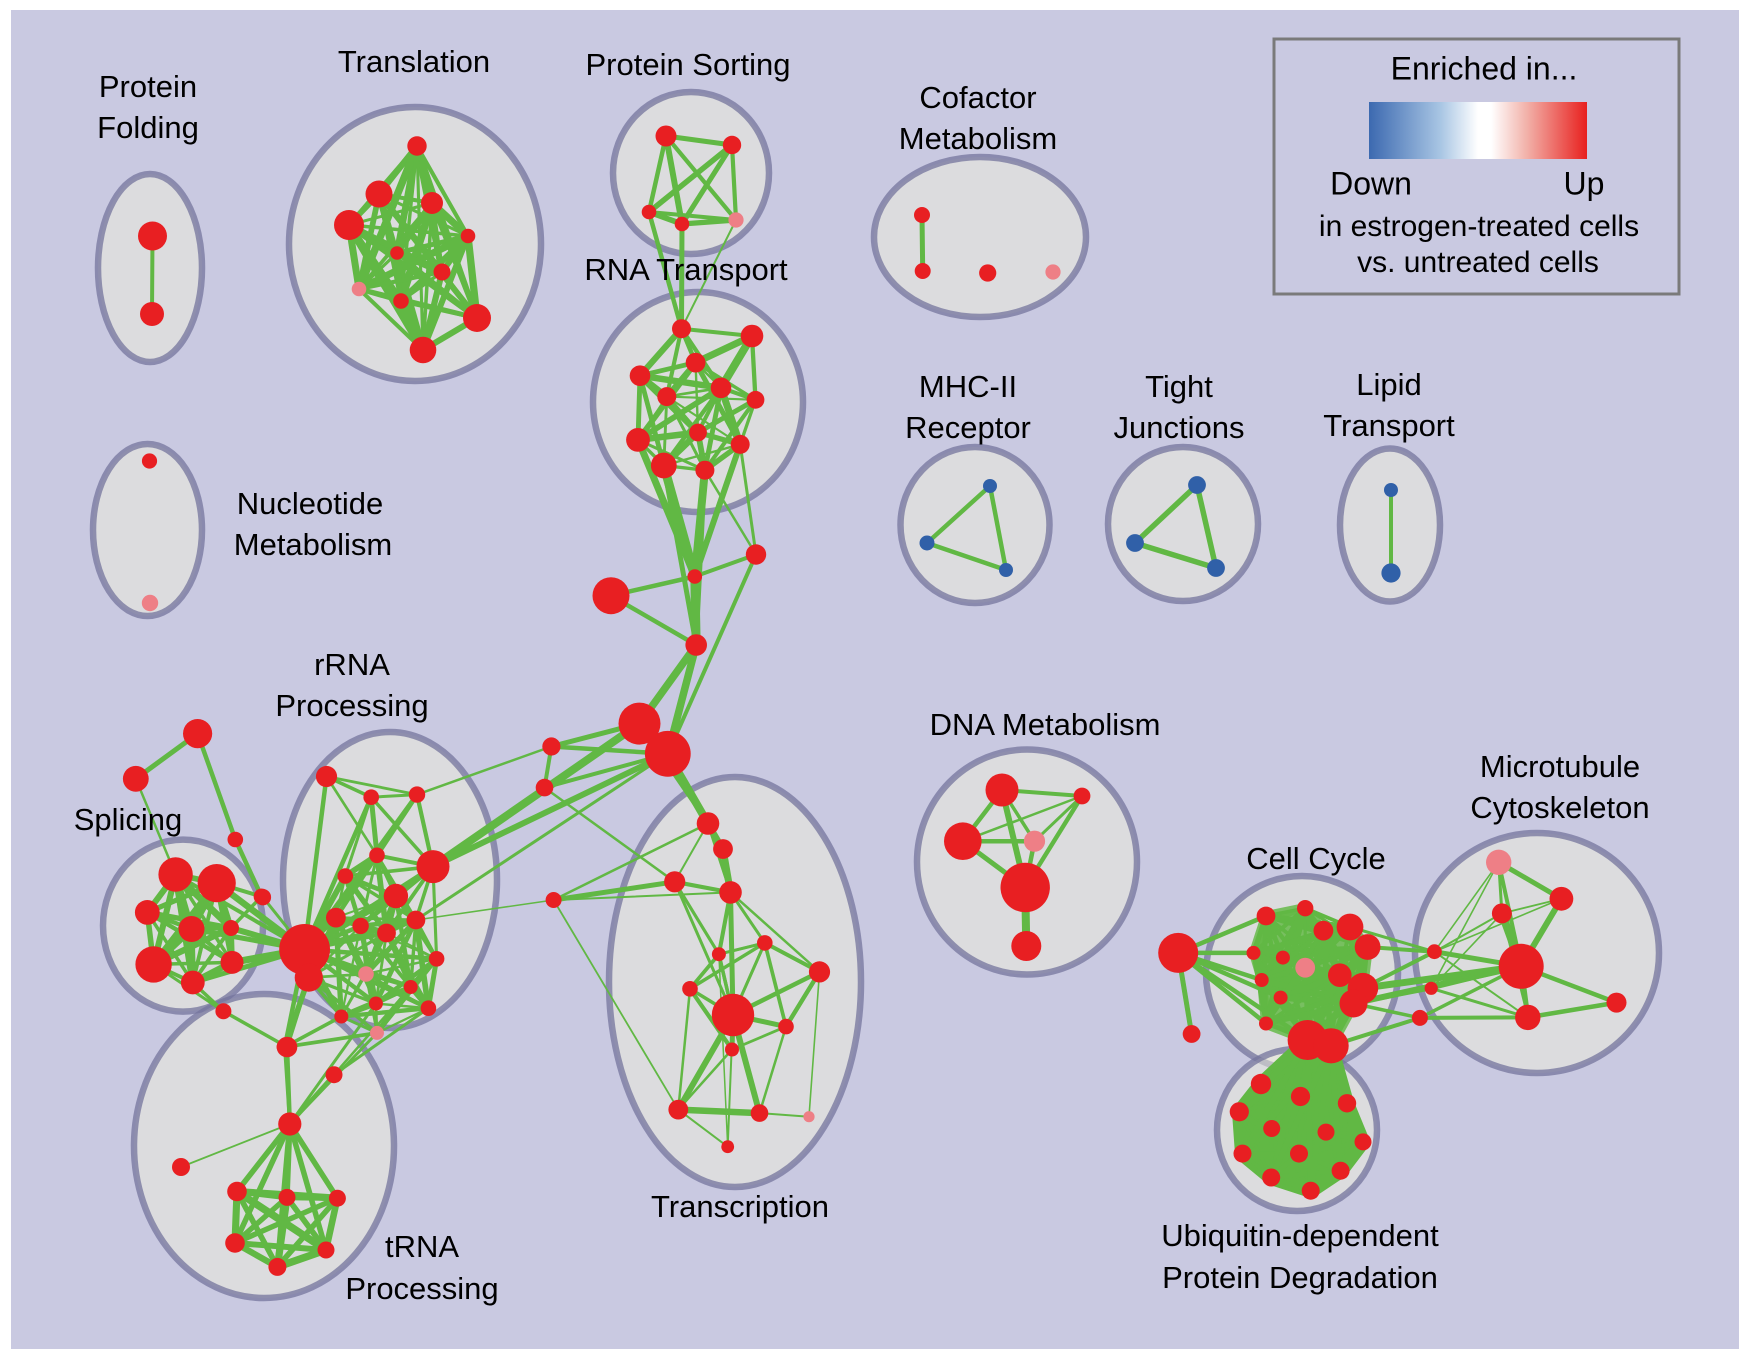  I want to click on svg-text: Protein, so click(148, 86).